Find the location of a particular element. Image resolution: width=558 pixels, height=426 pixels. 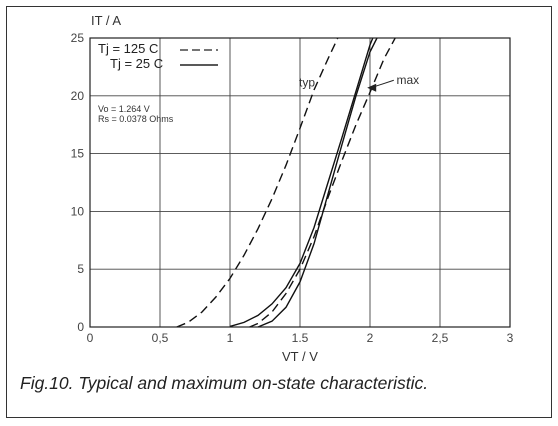

y-tick-labels: 0 5 10 15 20 25 is located at coordinates (78, 182).